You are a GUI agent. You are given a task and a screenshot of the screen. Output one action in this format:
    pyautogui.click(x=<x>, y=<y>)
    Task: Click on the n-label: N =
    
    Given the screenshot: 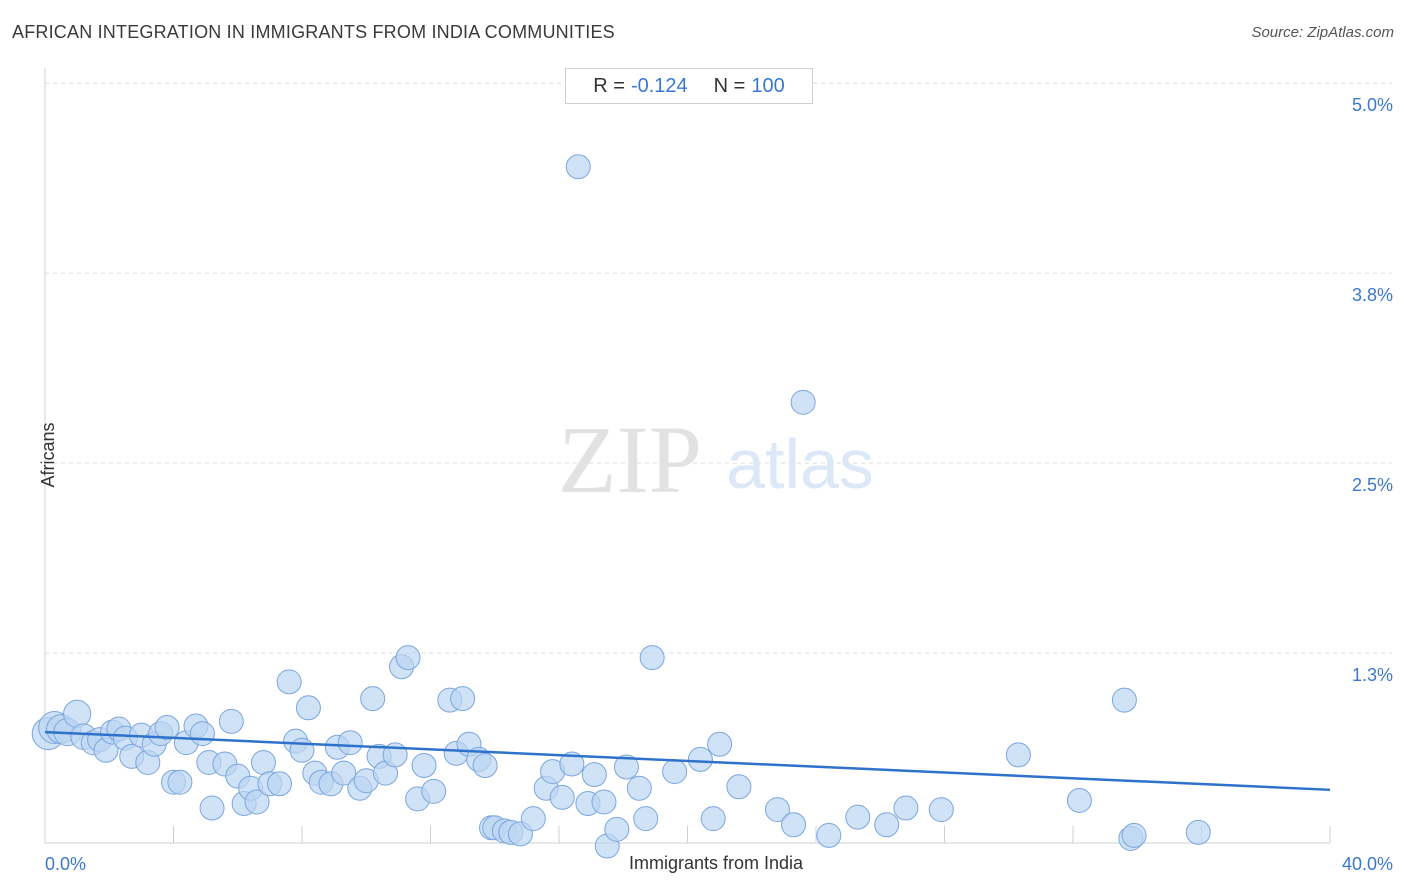 What is the action you would take?
    pyautogui.click(x=729, y=85)
    